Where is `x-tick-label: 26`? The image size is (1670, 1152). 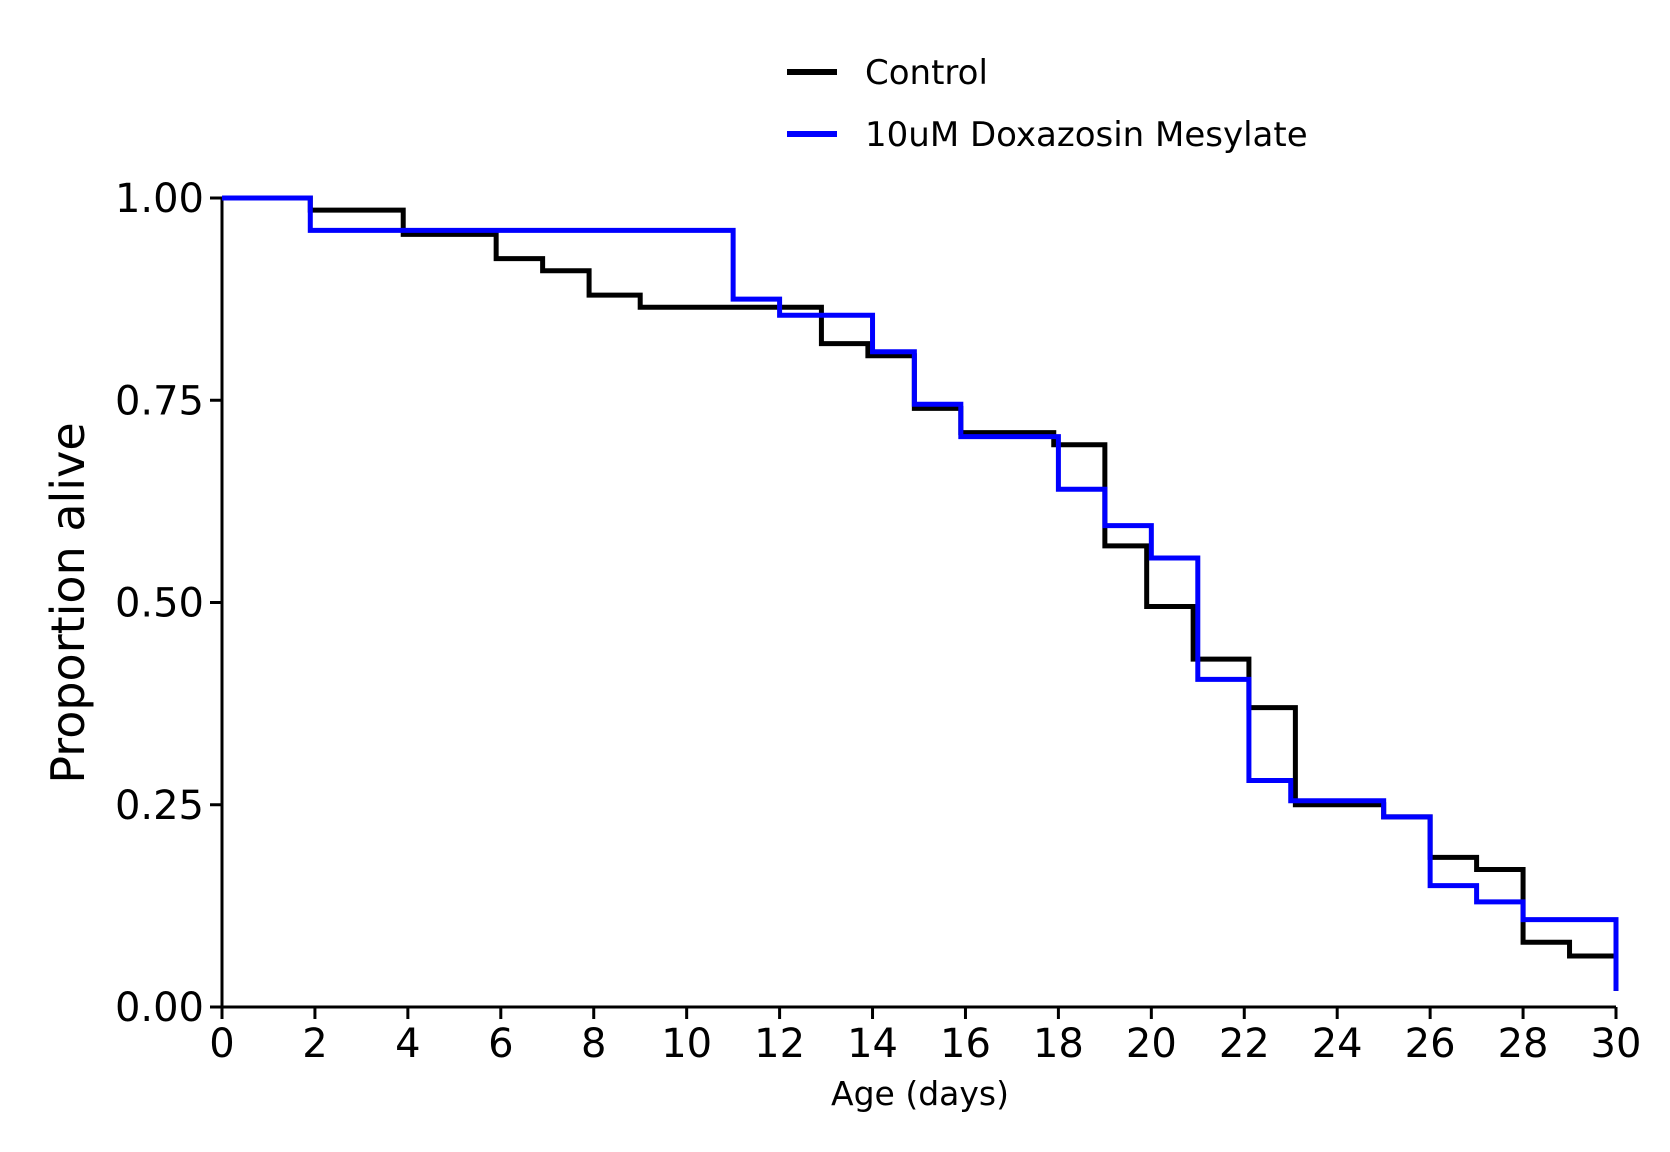 x-tick-label: 26 is located at coordinates (1430, 1044).